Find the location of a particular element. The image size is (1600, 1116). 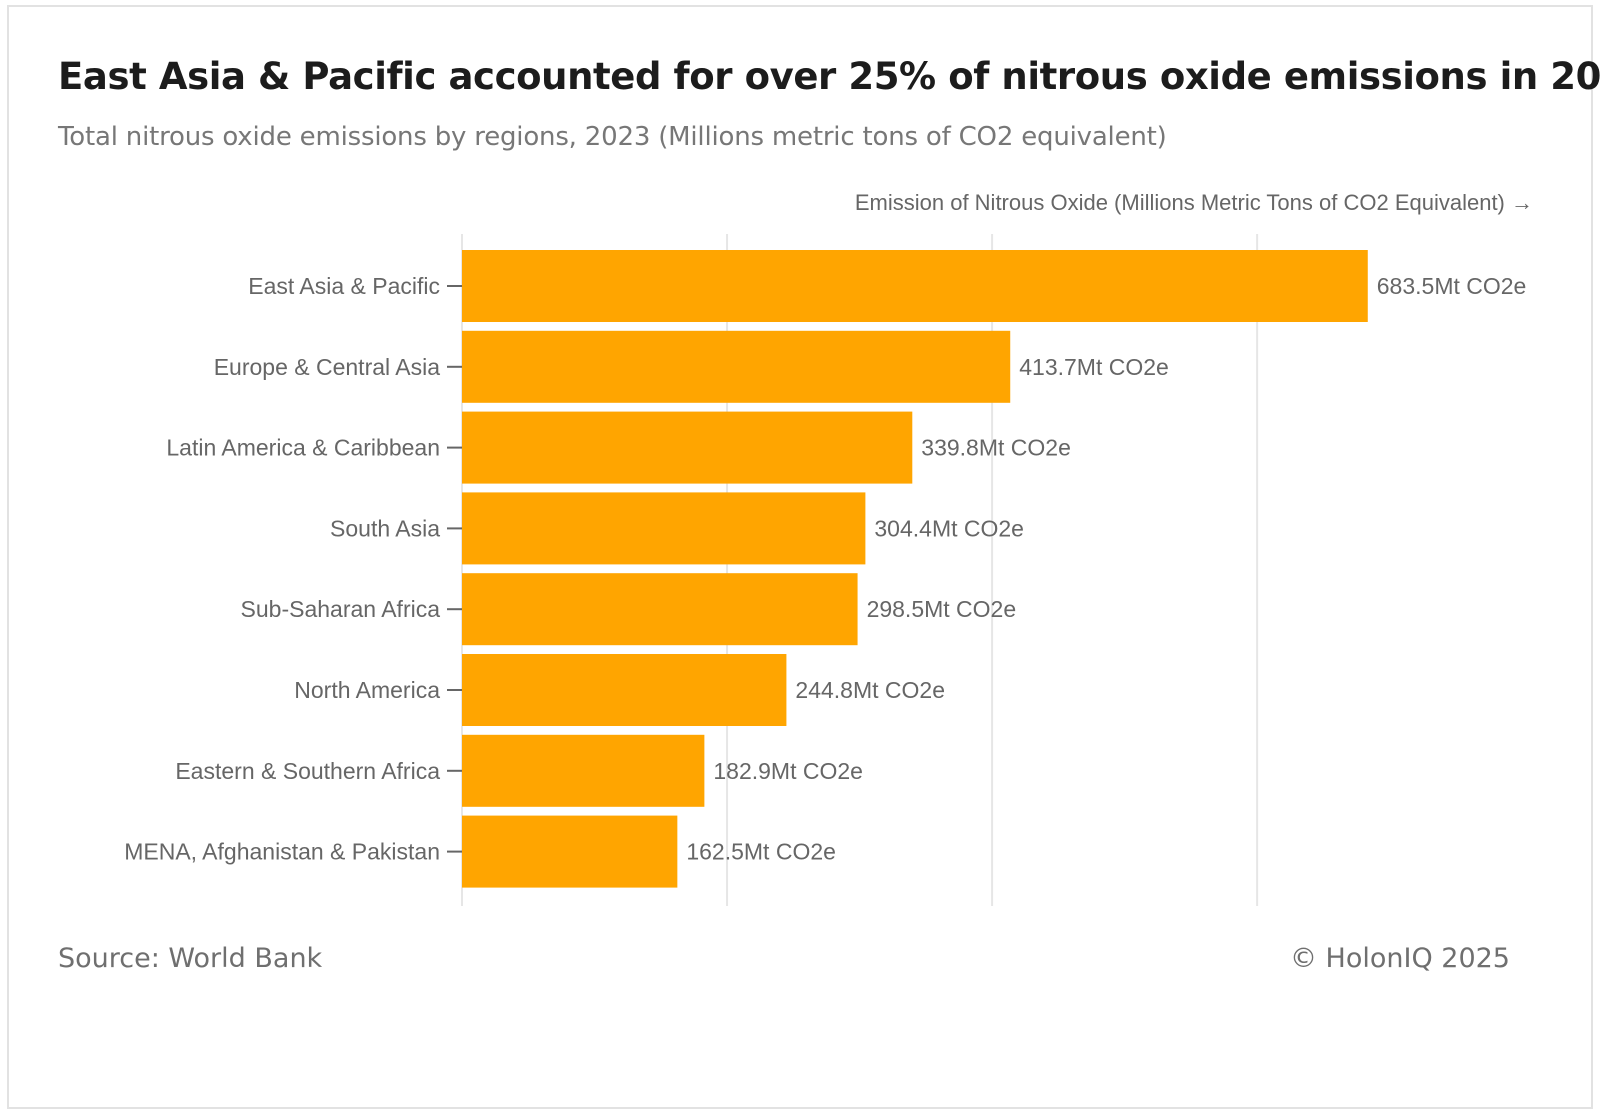

value-label-4: 298.5Mt CO2e is located at coordinates (942, 609).